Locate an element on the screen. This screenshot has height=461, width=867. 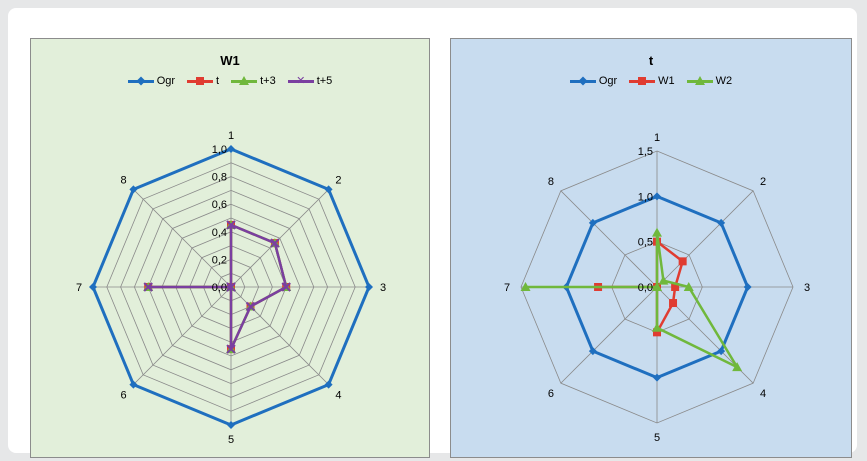
chart-title: W1 is located at coordinates (230, 60).